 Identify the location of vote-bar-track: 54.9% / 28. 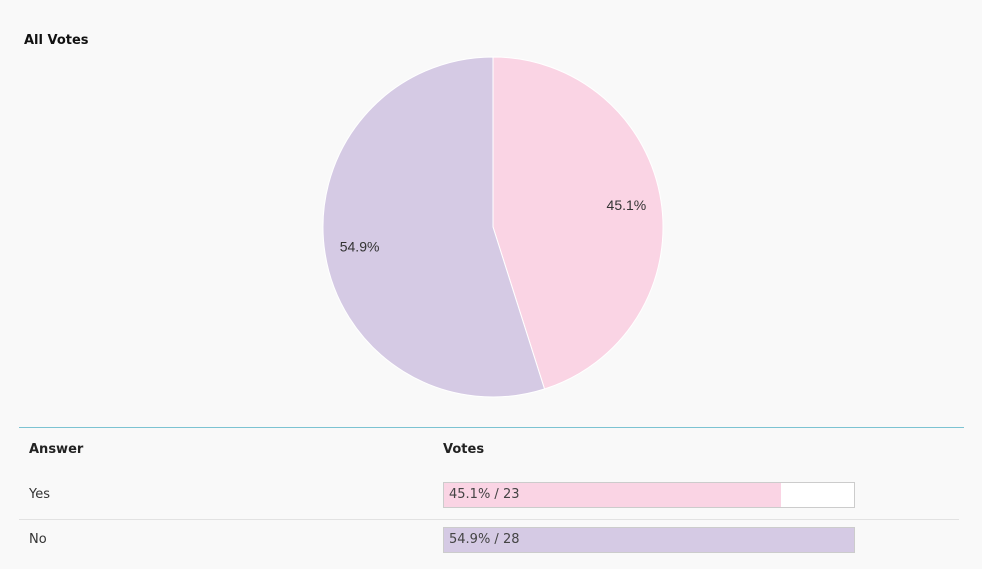
(649, 540).